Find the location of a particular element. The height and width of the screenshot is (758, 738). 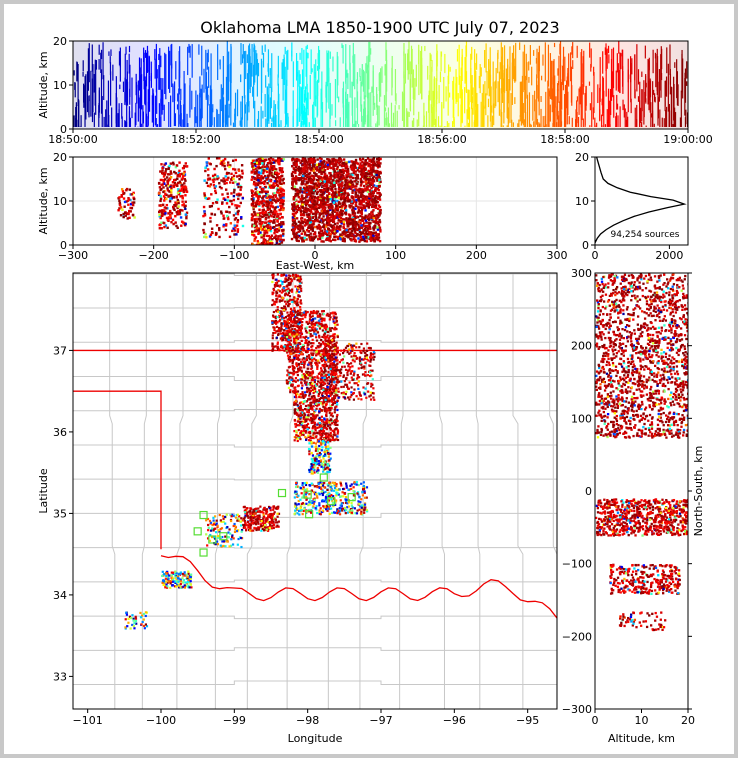

east-west-xtick: −100 is located at coordinates (234, 255).